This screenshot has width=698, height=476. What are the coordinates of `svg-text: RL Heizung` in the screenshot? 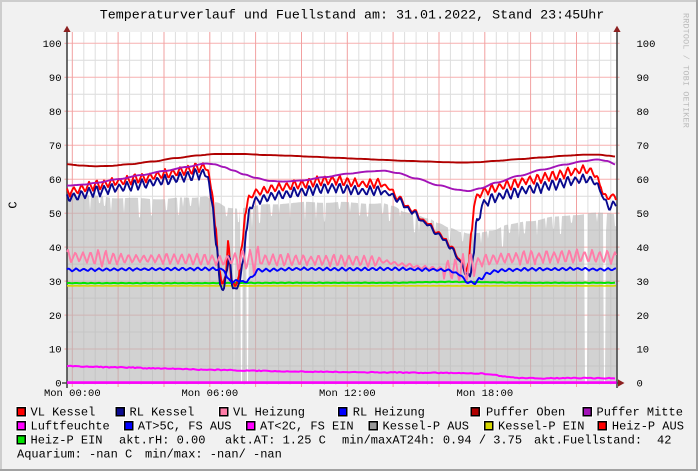 It's located at (389, 413).